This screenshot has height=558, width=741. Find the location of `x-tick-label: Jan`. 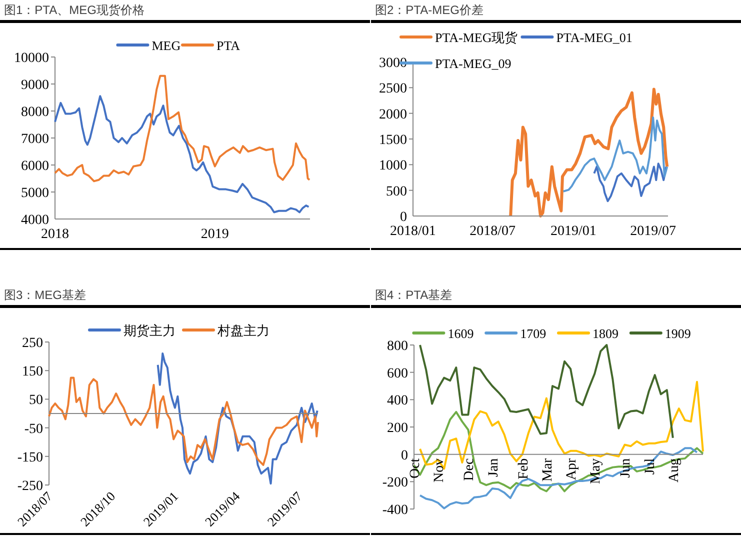

x-tick-label: Jan is located at coordinates (494, 468).